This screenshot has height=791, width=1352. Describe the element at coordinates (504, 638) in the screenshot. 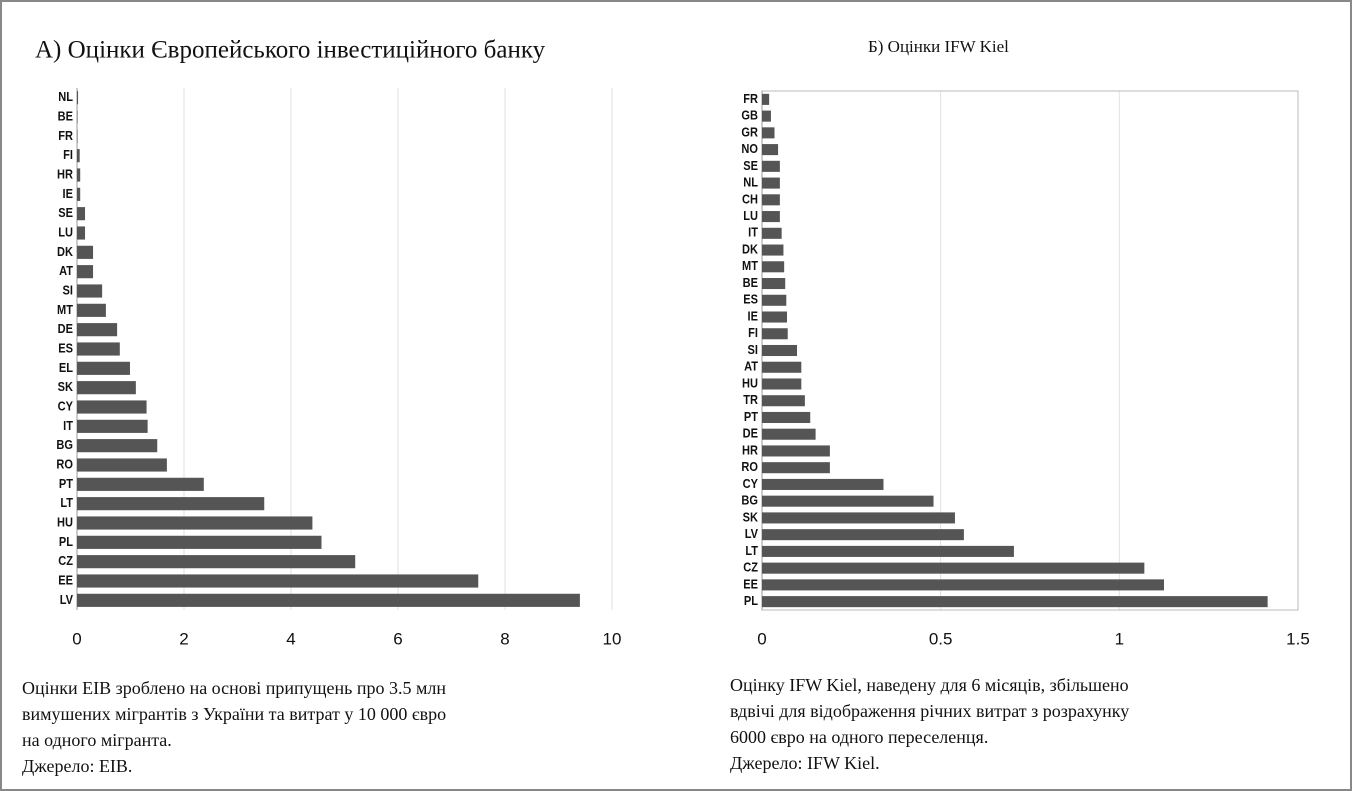

I see `x-tick-label: 8` at that location.